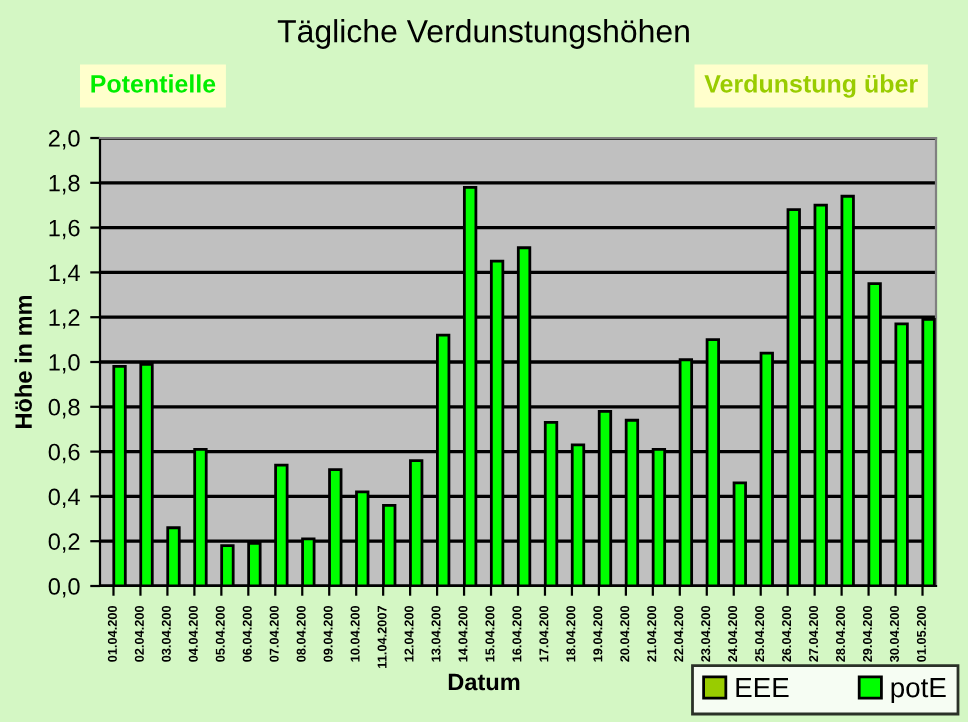 The image size is (968, 722). I want to click on legend-label: EEE, so click(762, 688).